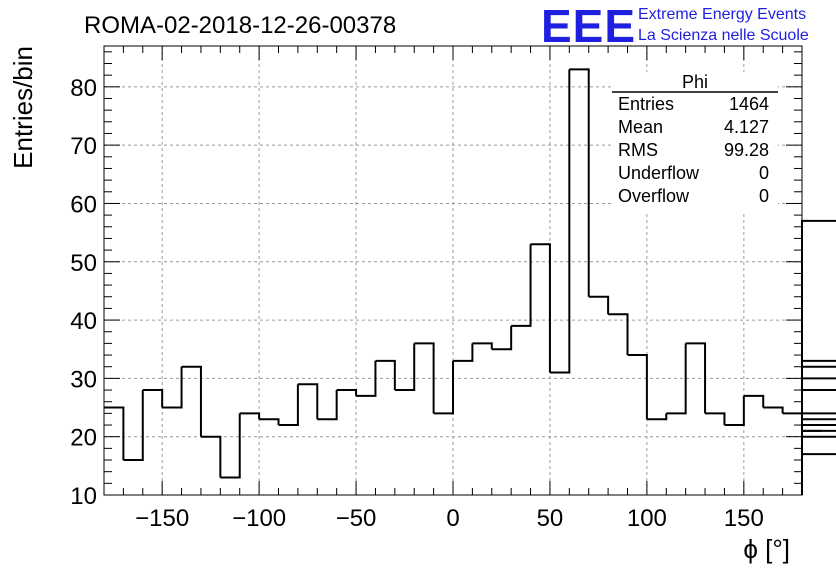 Image resolution: width=836 pixels, height=572 pixels. I want to click on stats-label: Underflow, so click(659, 173).